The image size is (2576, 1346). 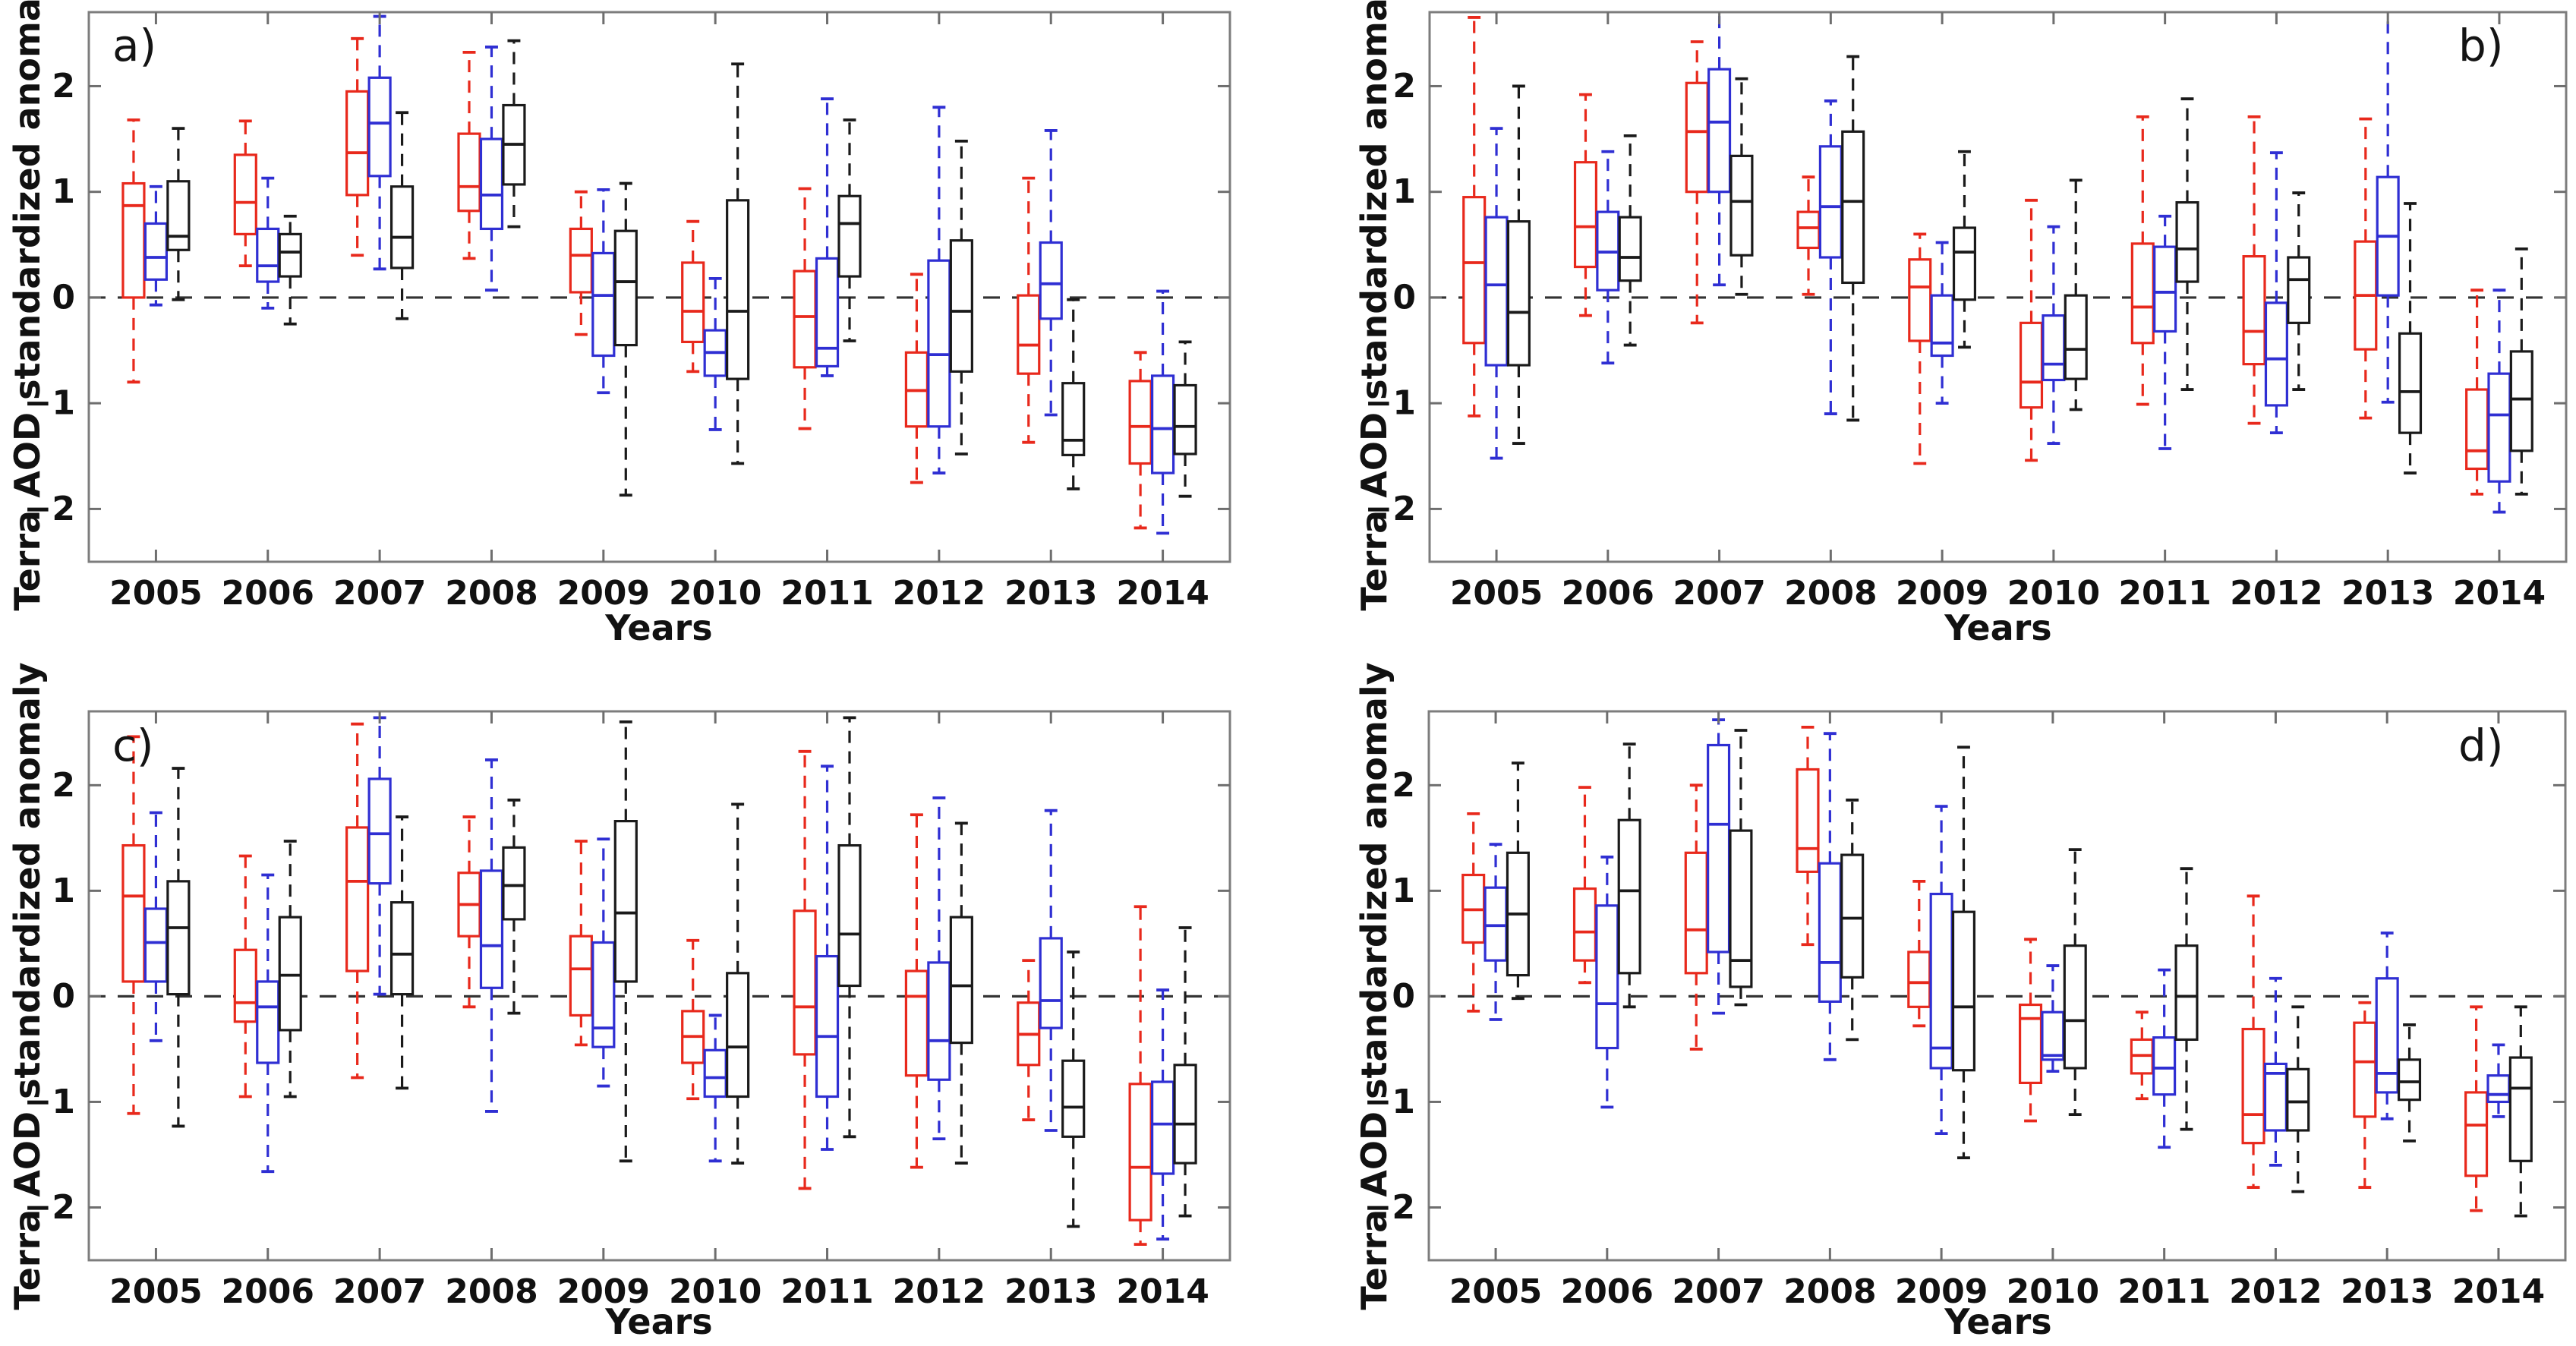 I want to click on x-axis-label-c: Years, so click(x=659, y=1321).